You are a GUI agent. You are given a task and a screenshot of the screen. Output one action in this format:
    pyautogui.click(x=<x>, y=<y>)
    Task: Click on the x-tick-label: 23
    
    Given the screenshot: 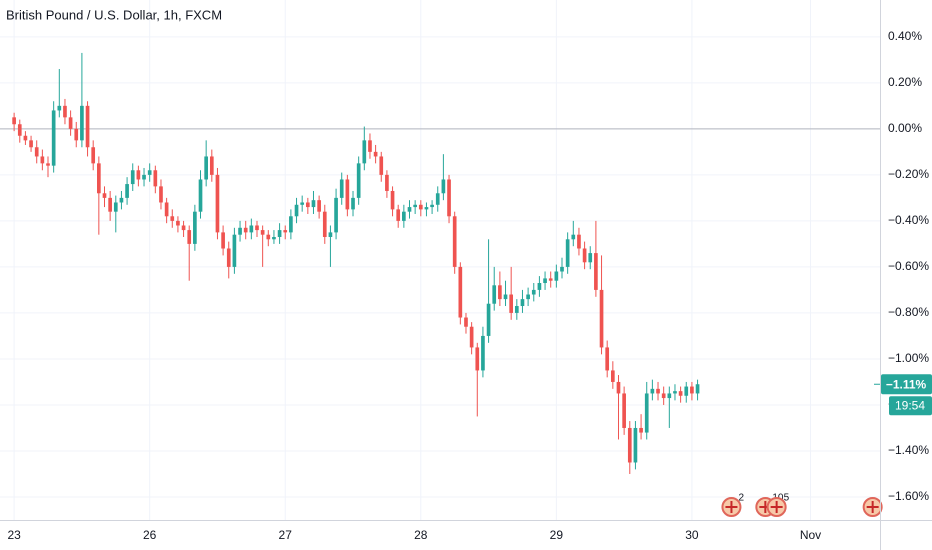 What is the action you would take?
    pyautogui.click(x=14, y=535)
    